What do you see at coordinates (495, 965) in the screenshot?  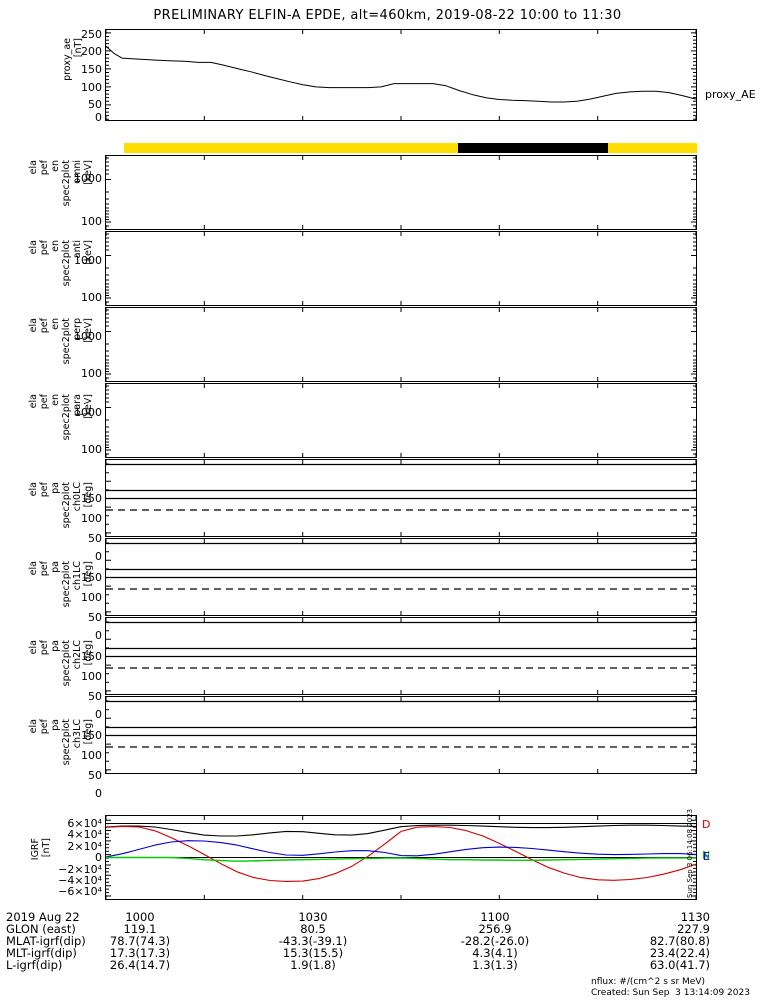 I see `bottom-col2-l: 1.3(1.3)` at bounding box center [495, 965].